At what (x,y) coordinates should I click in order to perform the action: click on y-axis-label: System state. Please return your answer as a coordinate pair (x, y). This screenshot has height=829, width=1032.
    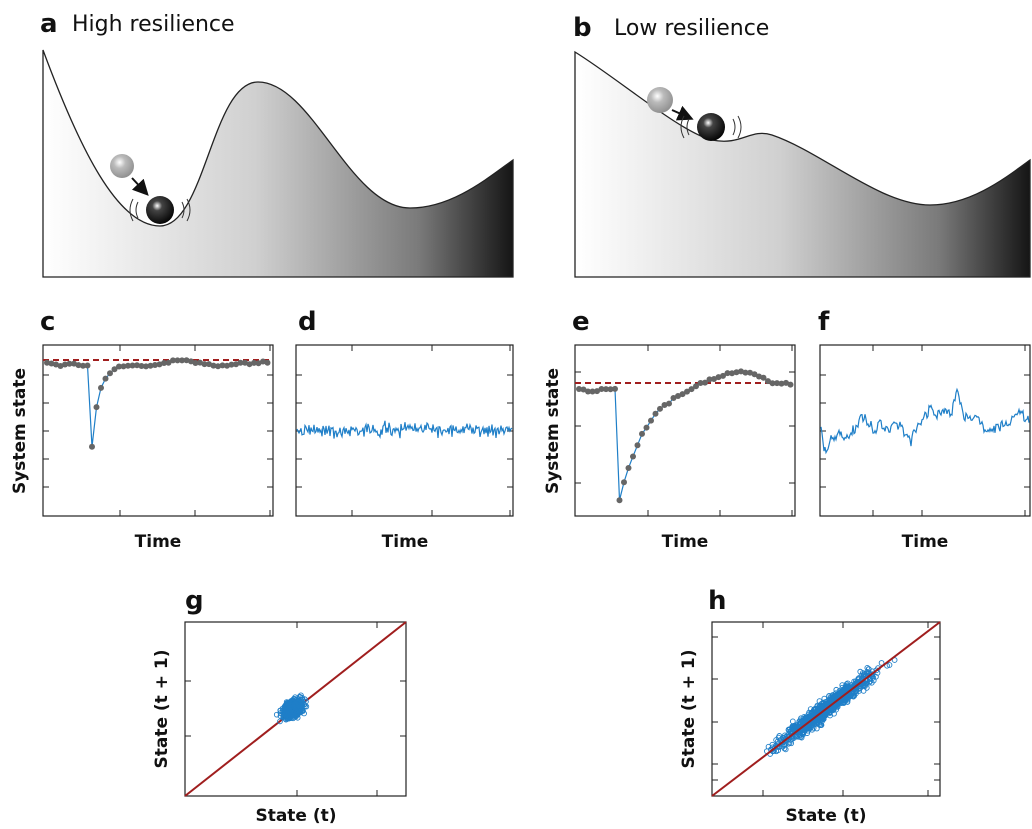
    Looking at the image, I should click on (20, 431).